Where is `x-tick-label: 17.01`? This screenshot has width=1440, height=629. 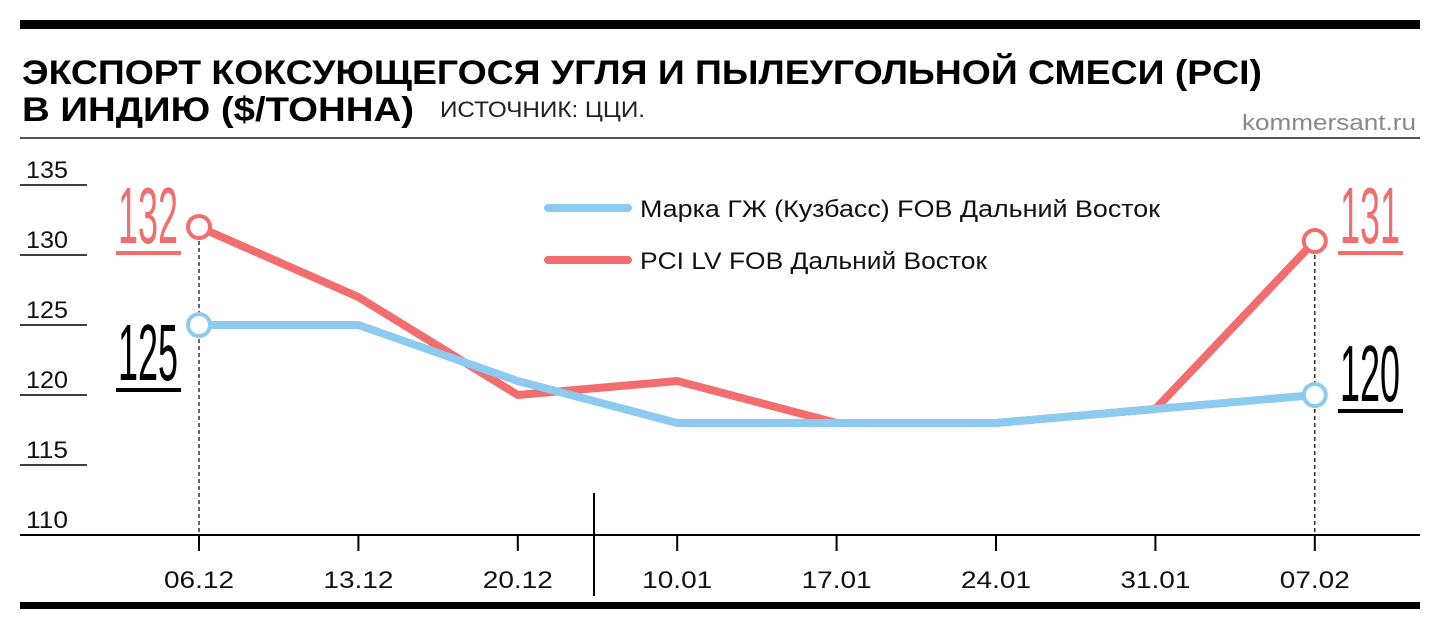 x-tick-label: 17.01 is located at coordinates (837, 580).